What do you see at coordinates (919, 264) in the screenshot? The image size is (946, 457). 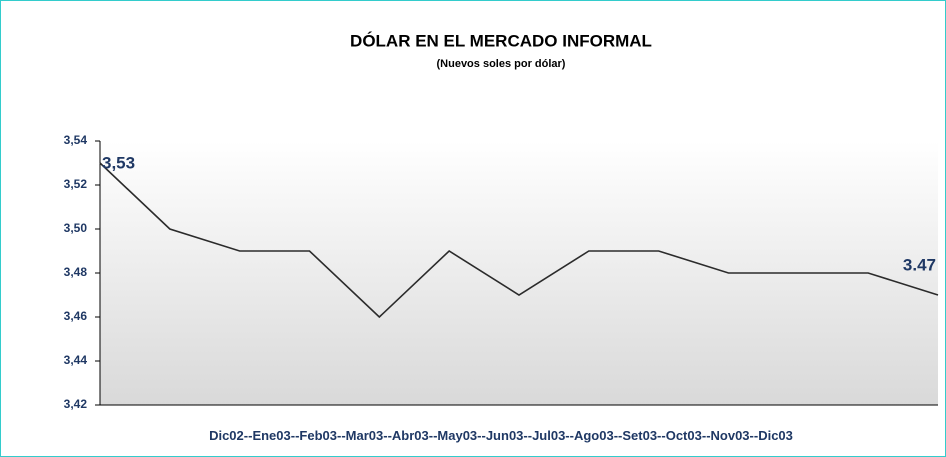 I see `data-label: 3.47` at bounding box center [919, 264].